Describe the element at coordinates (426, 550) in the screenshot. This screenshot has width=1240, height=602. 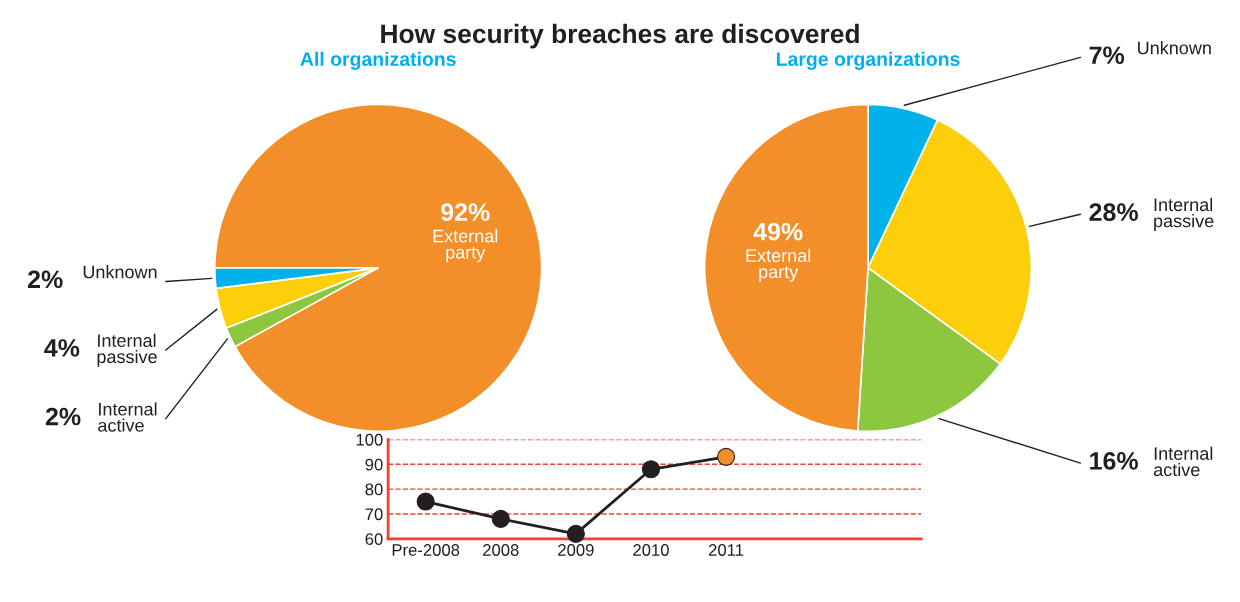
I see `x-tick-label: Pre-2008` at that location.